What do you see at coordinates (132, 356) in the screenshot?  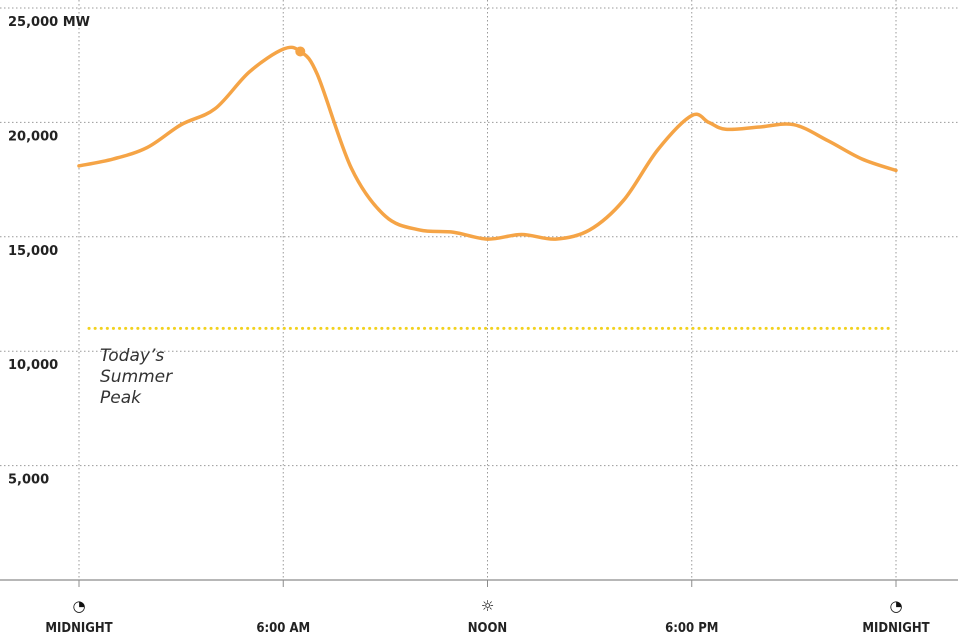 I see `summer-peak-label: Today’s` at bounding box center [132, 356].